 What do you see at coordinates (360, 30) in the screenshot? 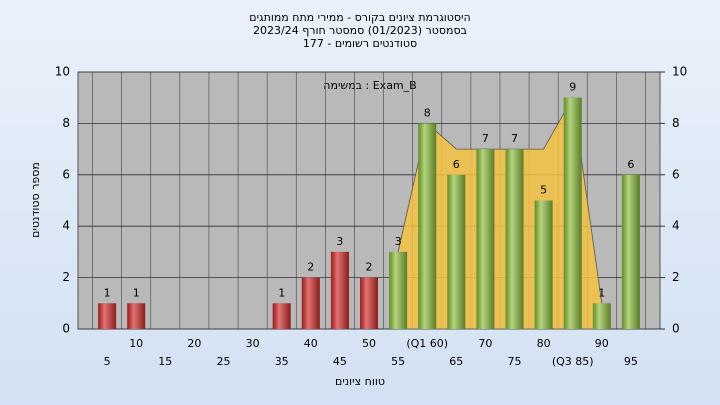
I see `chart-subtitle: בסמסטר (01/2023) סמסטר חורף 2023/24` at bounding box center [360, 30].